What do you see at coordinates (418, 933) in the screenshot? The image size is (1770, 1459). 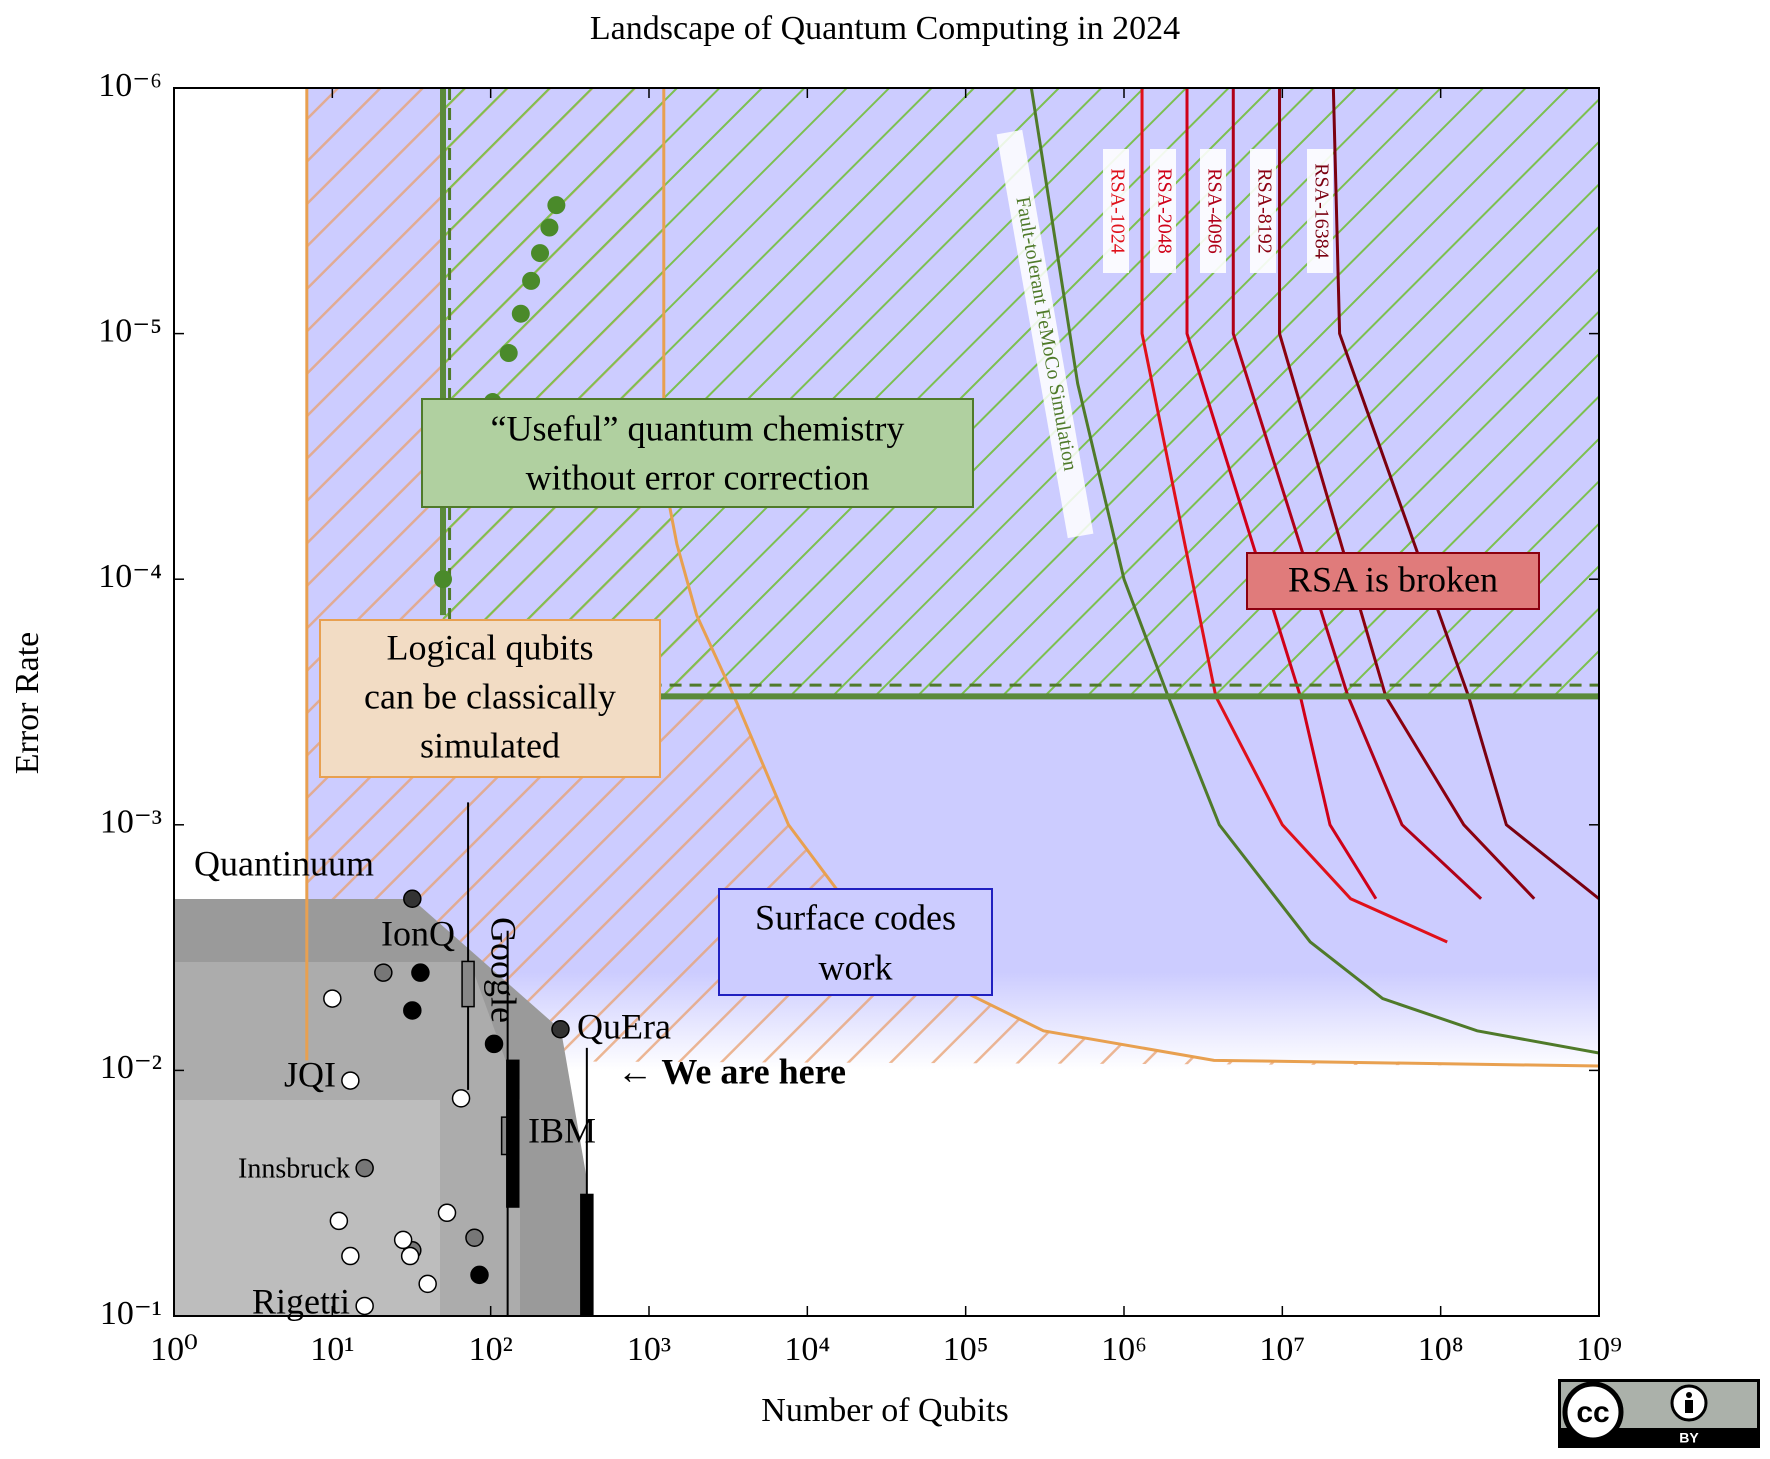 I see `point-label: IonQ` at bounding box center [418, 933].